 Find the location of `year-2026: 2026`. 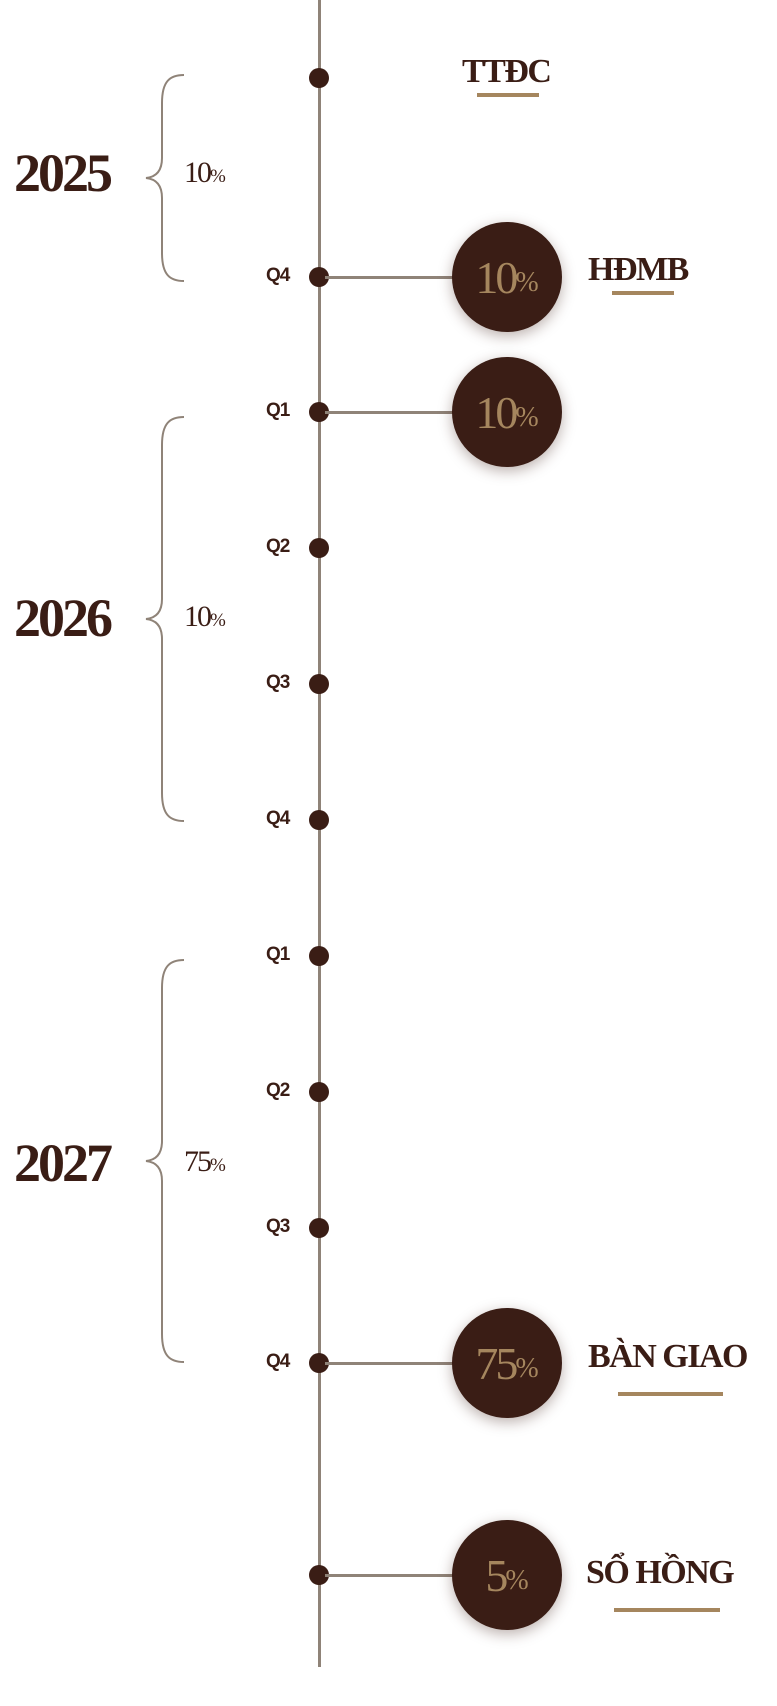

year-2026: 2026 is located at coordinates (63, 618).